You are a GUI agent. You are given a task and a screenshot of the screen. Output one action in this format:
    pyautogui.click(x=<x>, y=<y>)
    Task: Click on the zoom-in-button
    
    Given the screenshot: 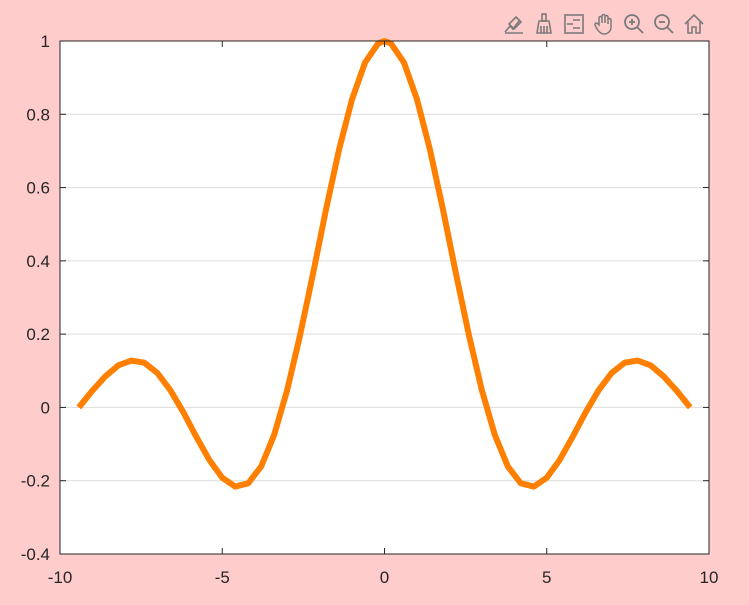 What is the action you would take?
    pyautogui.click(x=634, y=24)
    